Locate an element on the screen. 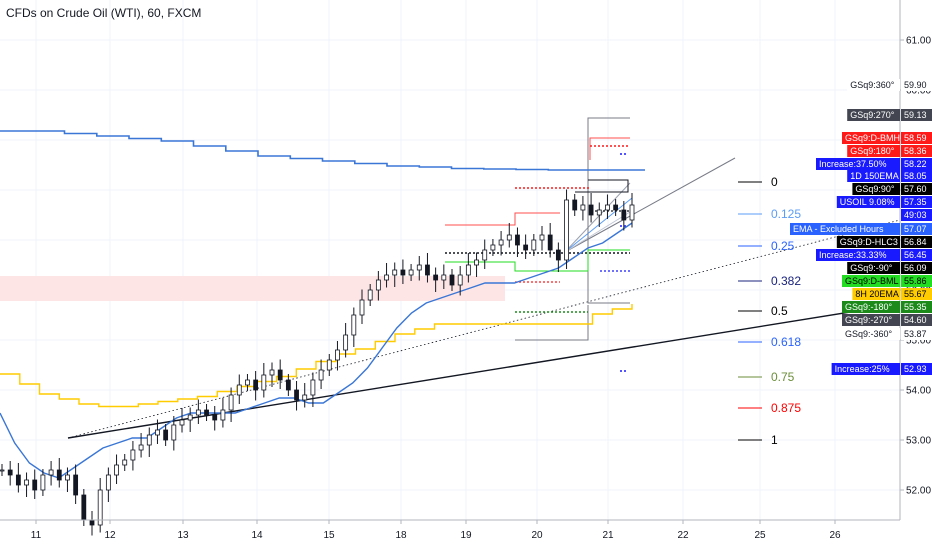 The width and height of the screenshot is (932, 550). price-level: 58.36 GSq9:180° is located at coordinates (889, 151).